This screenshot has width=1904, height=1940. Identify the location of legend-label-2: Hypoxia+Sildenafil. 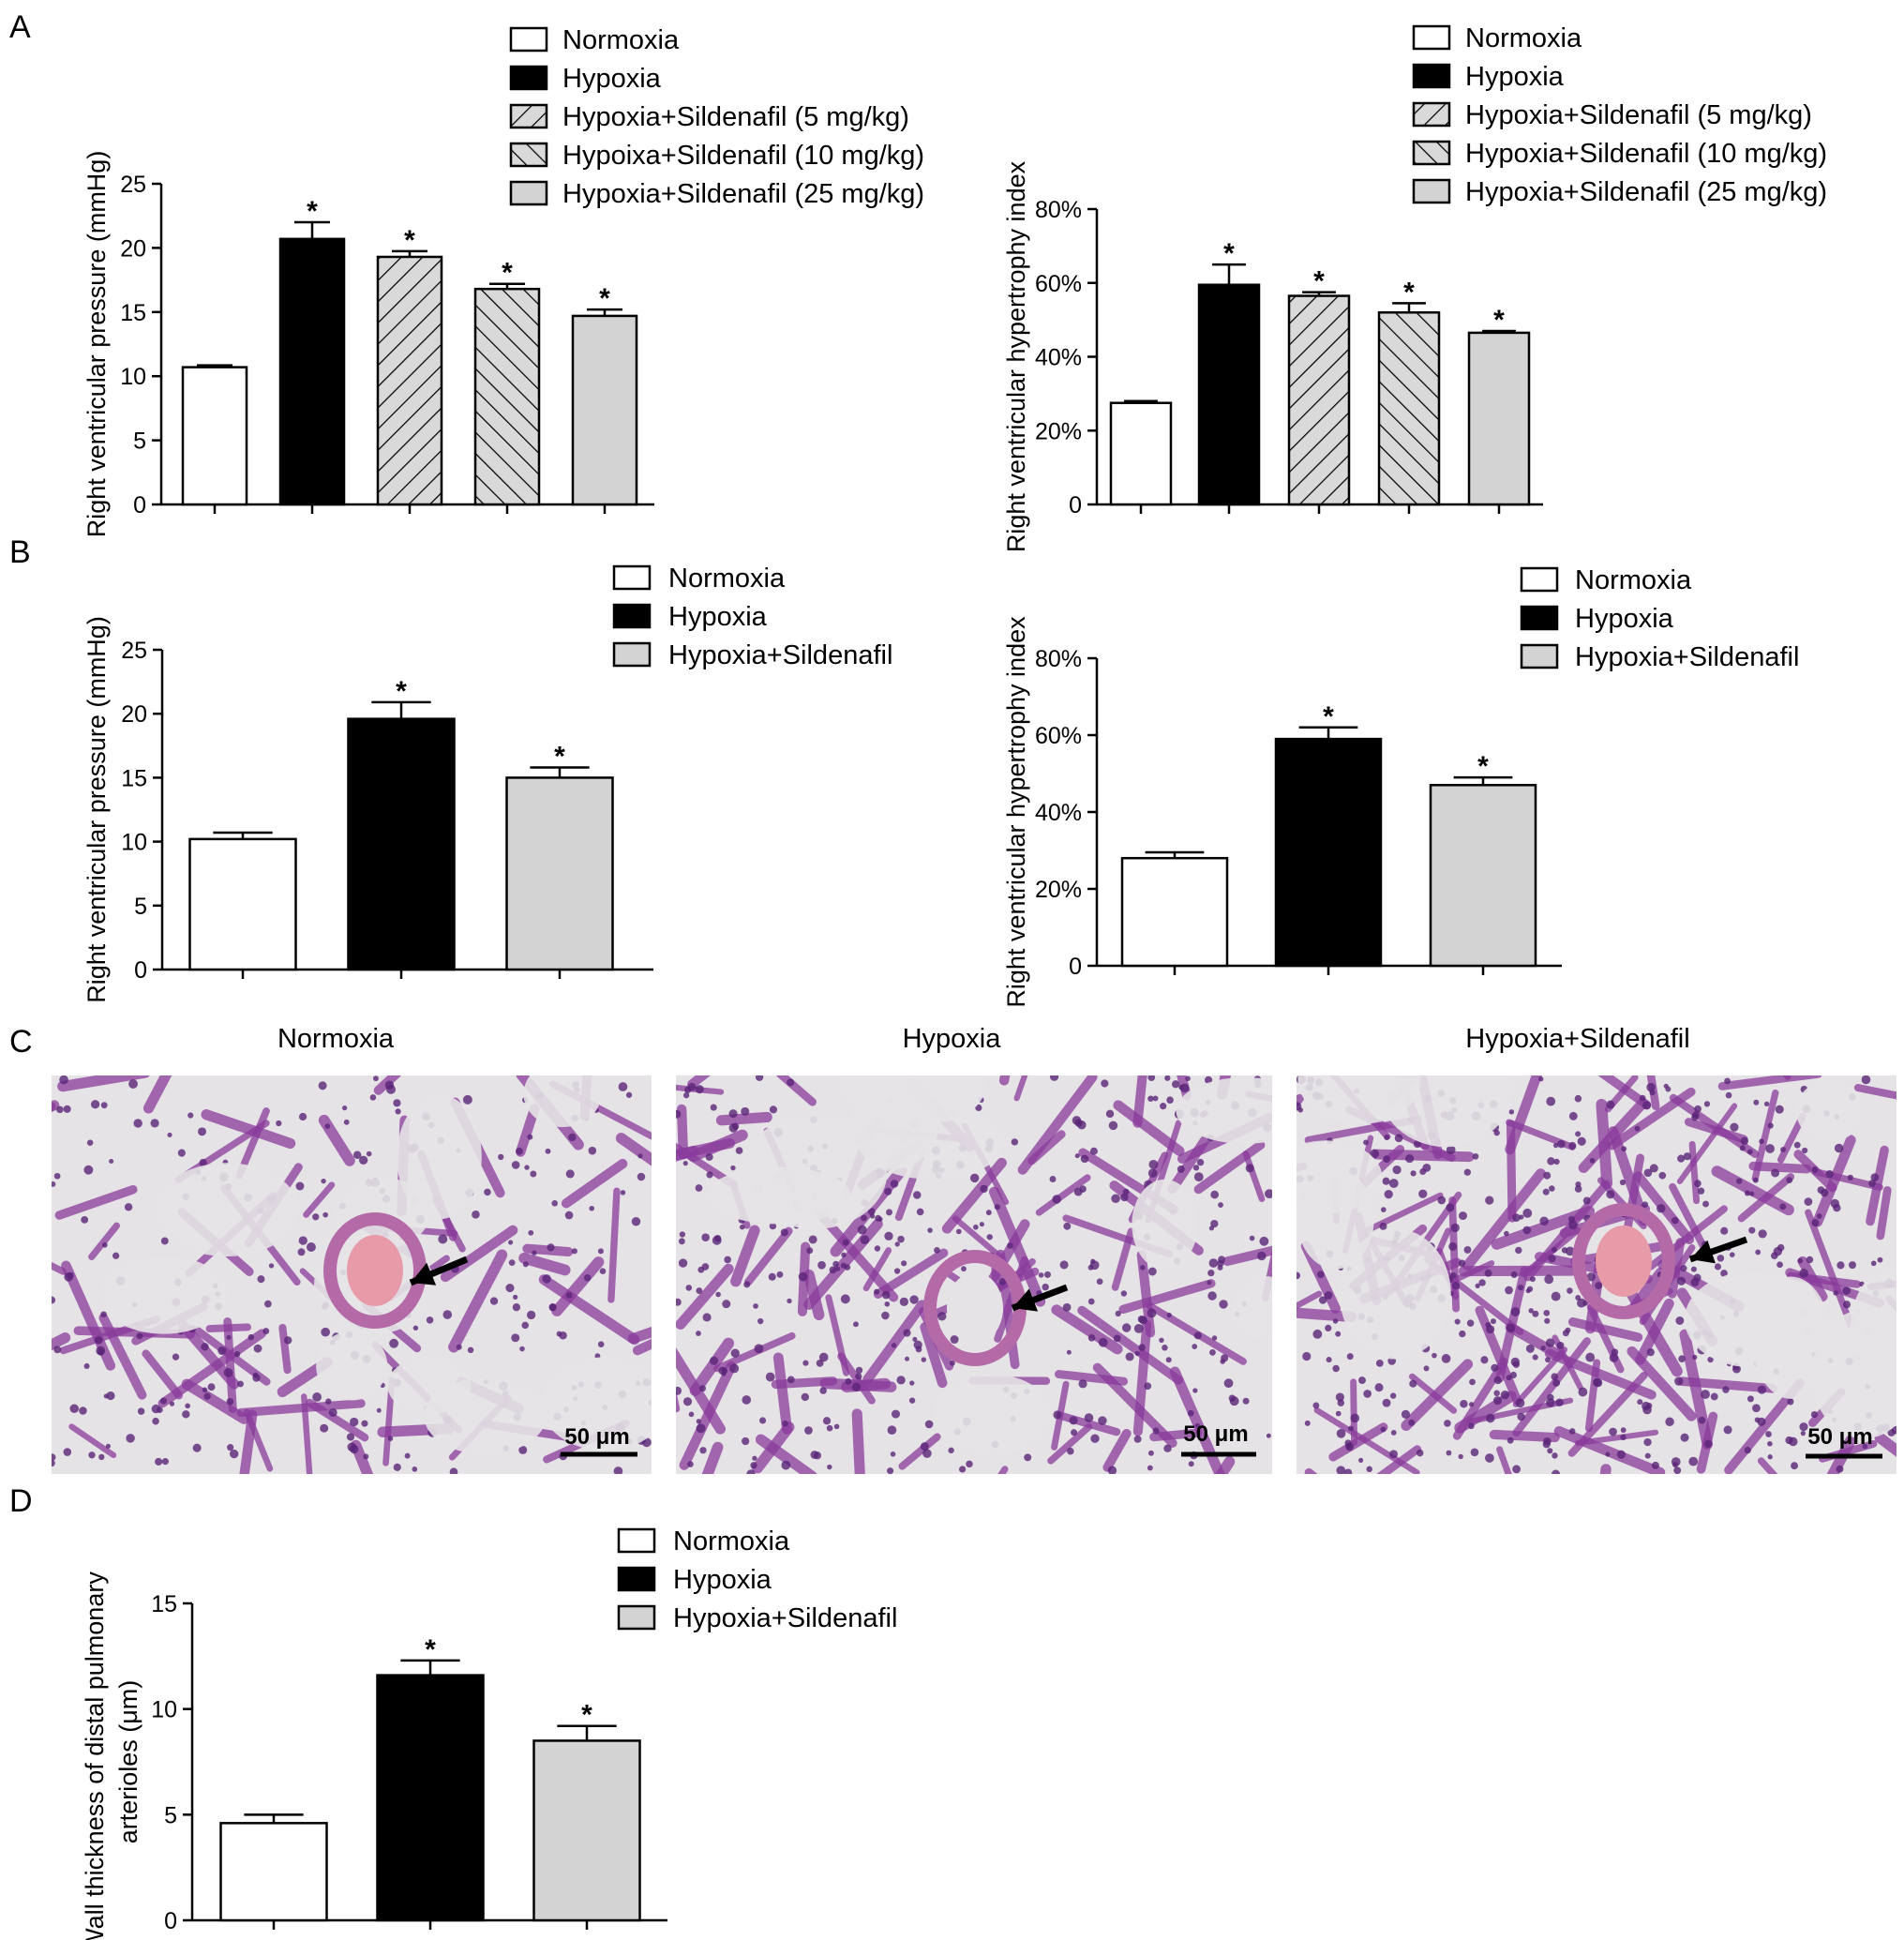
(785, 1618).